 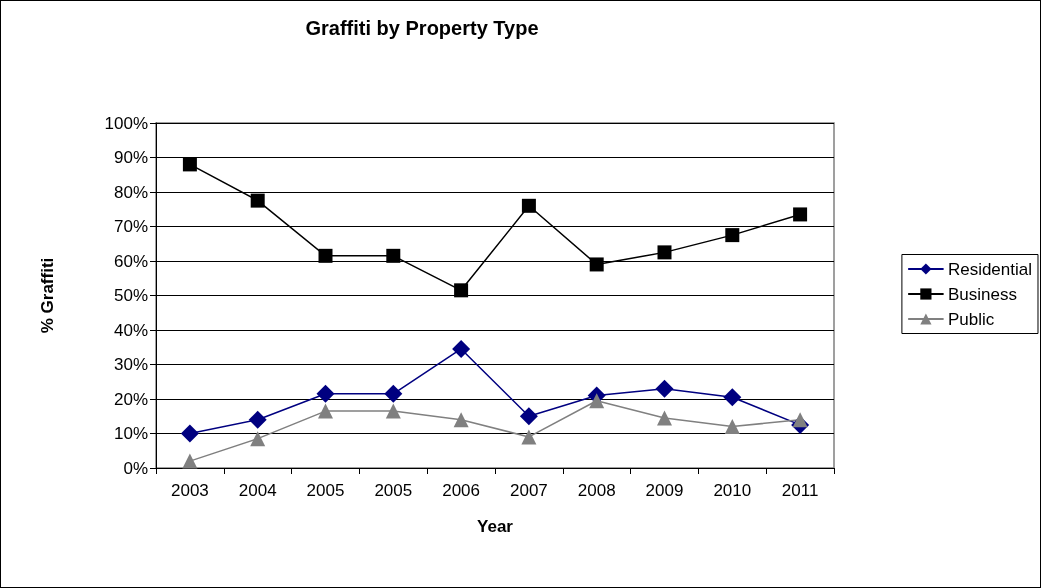 What do you see at coordinates (596, 490) in the screenshot?
I see `x-tick-label: 2008` at bounding box center [596, 490].